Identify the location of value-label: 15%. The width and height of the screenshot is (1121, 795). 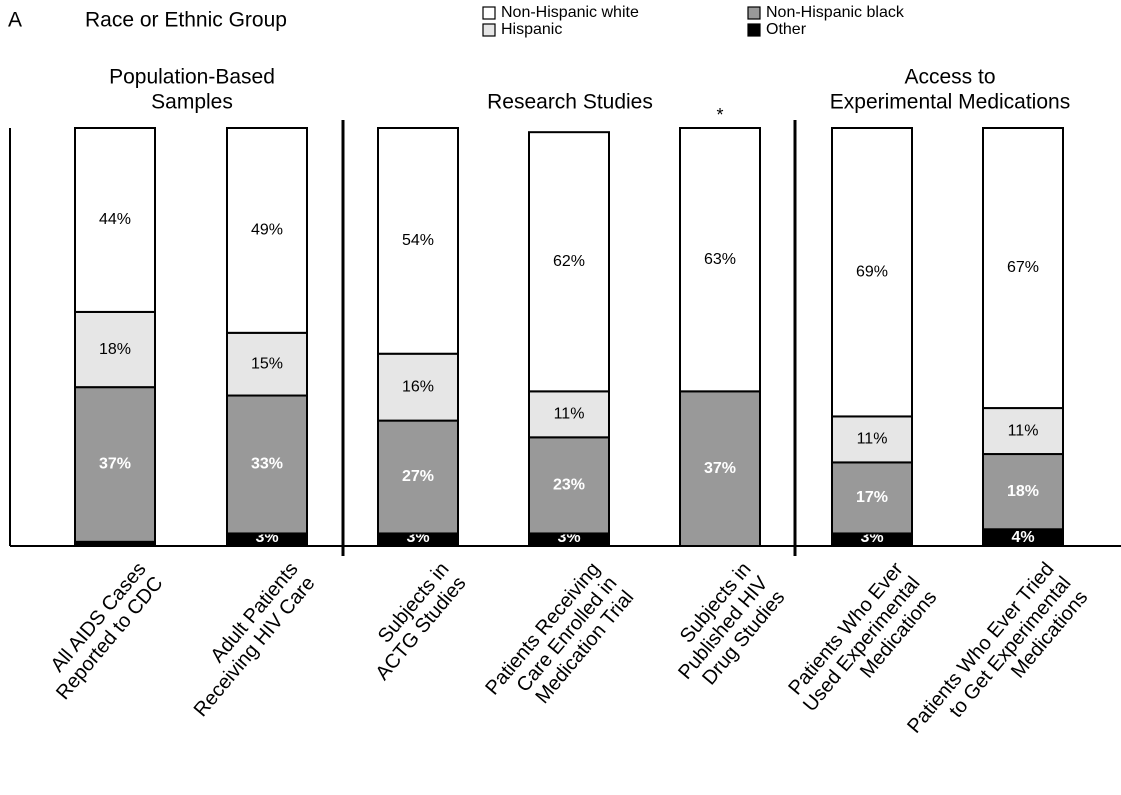
(267, 363).